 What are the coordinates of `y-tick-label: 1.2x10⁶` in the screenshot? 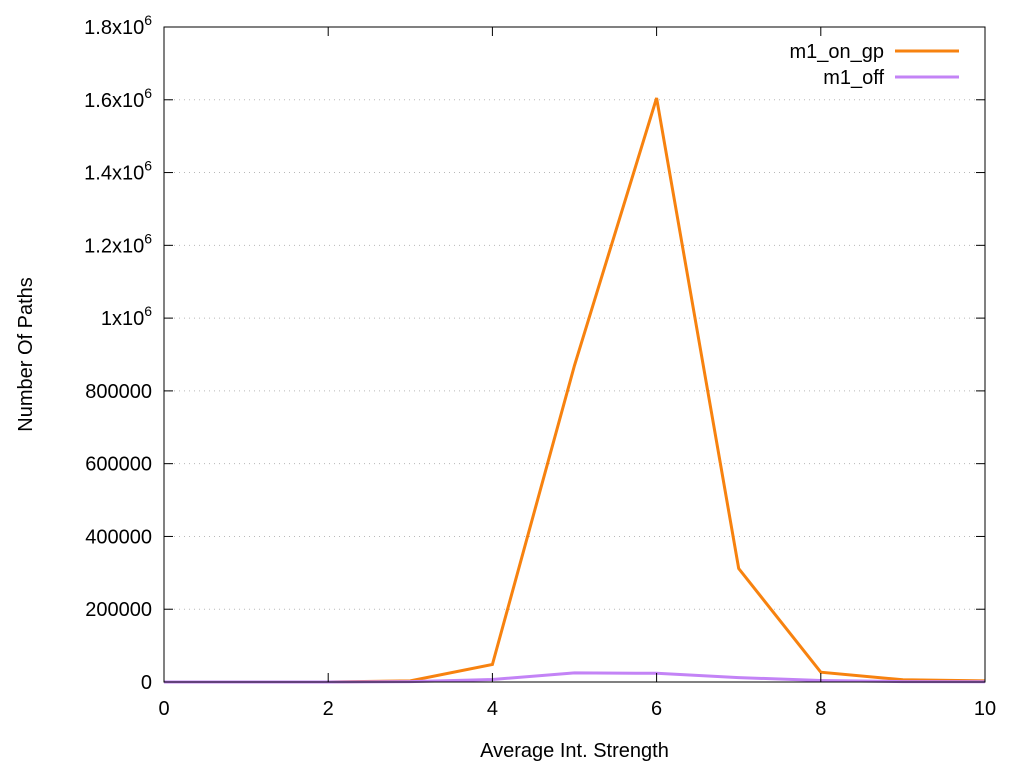 It's located at (118, 243).